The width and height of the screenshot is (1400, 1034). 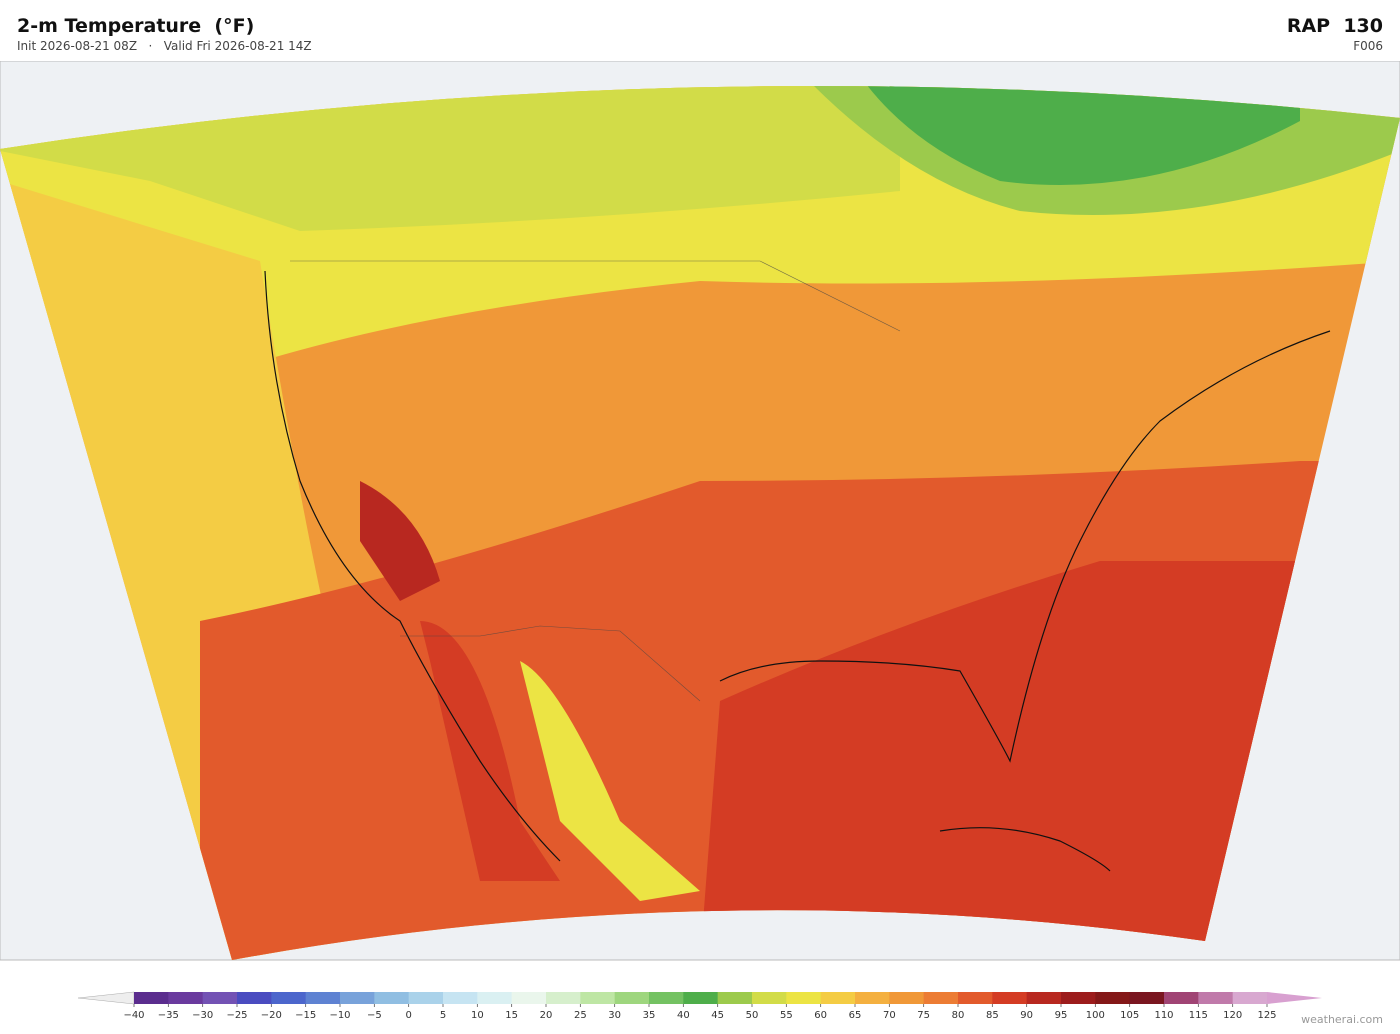 I want to click on colorbar-tick-label: 125, so click(x=1266, y=1015).